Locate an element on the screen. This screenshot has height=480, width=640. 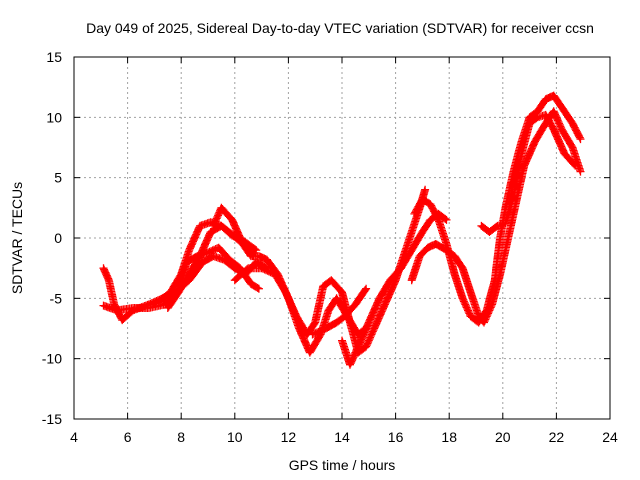
y-tick-label: -15 is located at coordinates (52, 419).